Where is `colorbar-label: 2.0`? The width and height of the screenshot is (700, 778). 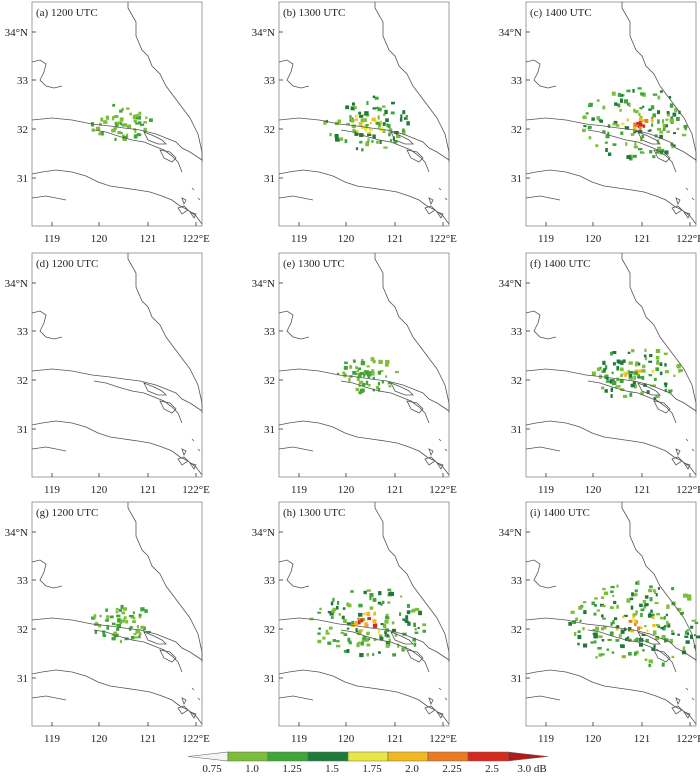 colorbar-label: 2.0 is located at coordinates (412, 768).